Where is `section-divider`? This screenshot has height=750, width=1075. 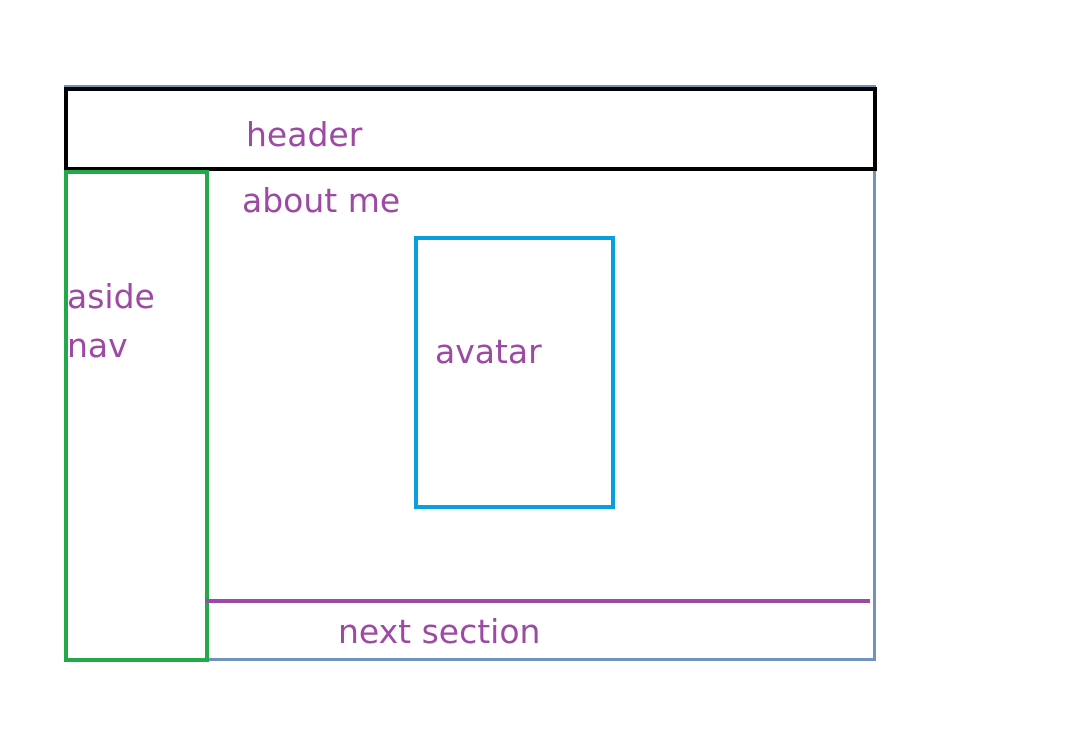
section-divider is located at coordinates (537, 601).